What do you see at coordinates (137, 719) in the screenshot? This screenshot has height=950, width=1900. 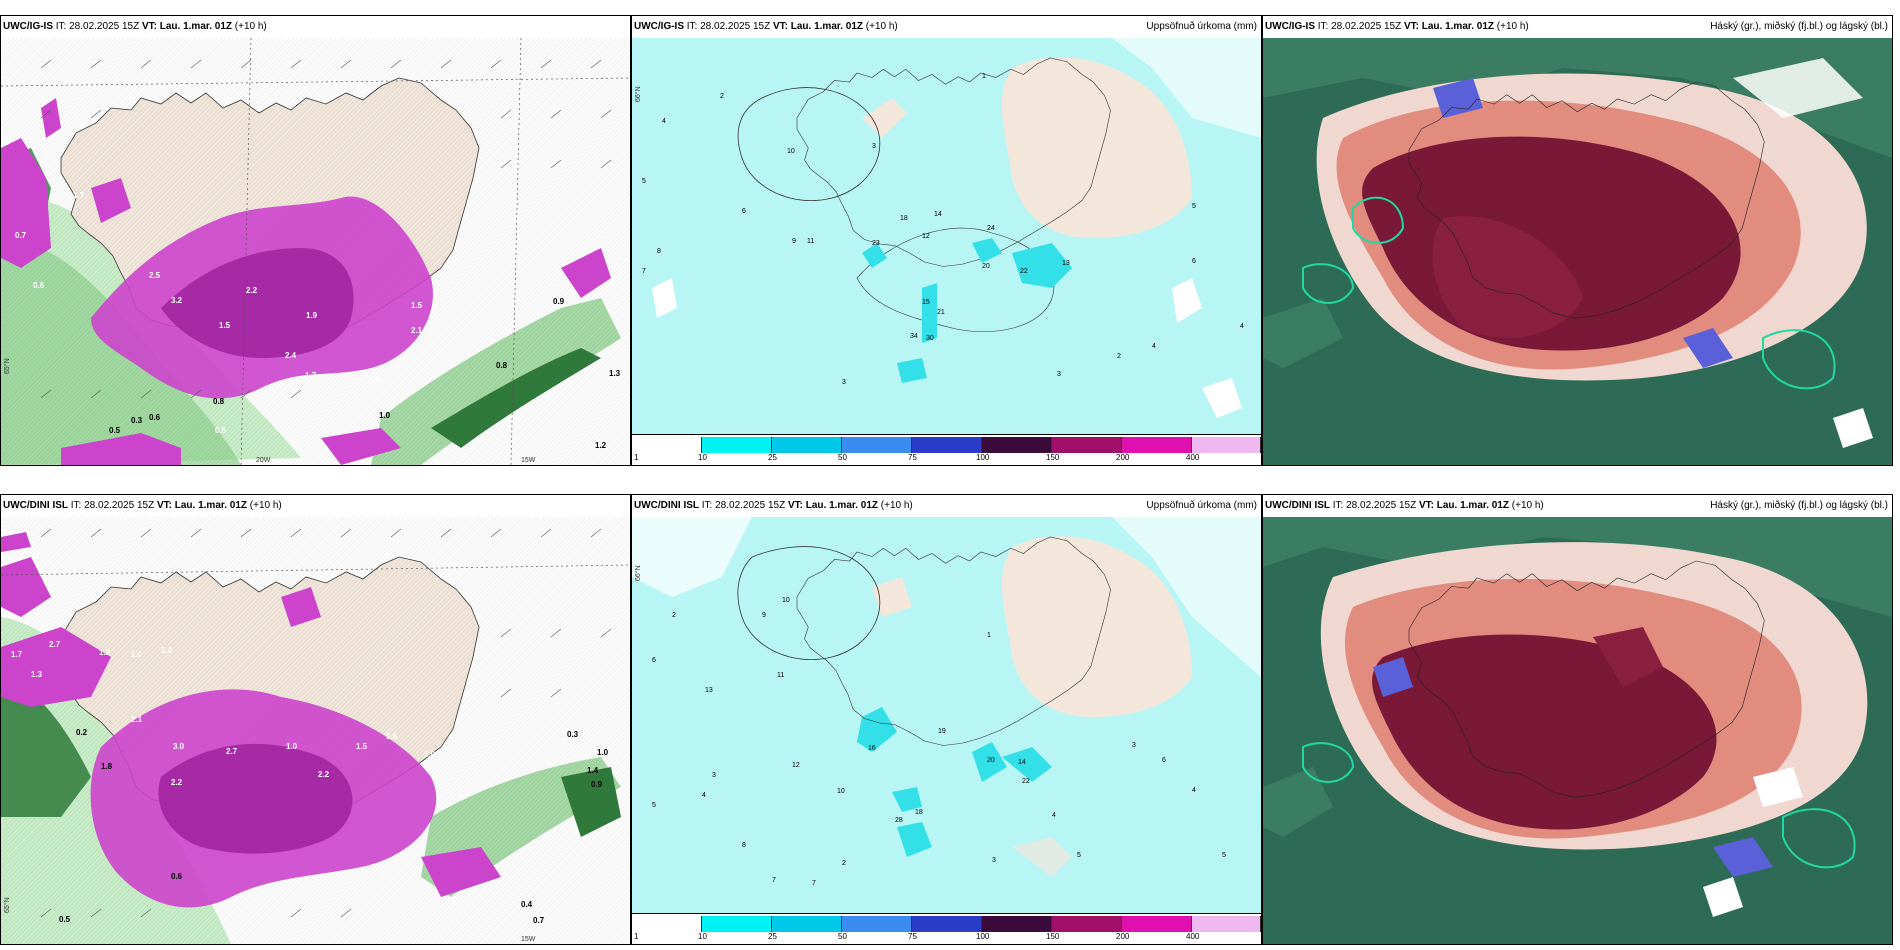 I see `value-label: 2.1` at bounding box center [137, 719].